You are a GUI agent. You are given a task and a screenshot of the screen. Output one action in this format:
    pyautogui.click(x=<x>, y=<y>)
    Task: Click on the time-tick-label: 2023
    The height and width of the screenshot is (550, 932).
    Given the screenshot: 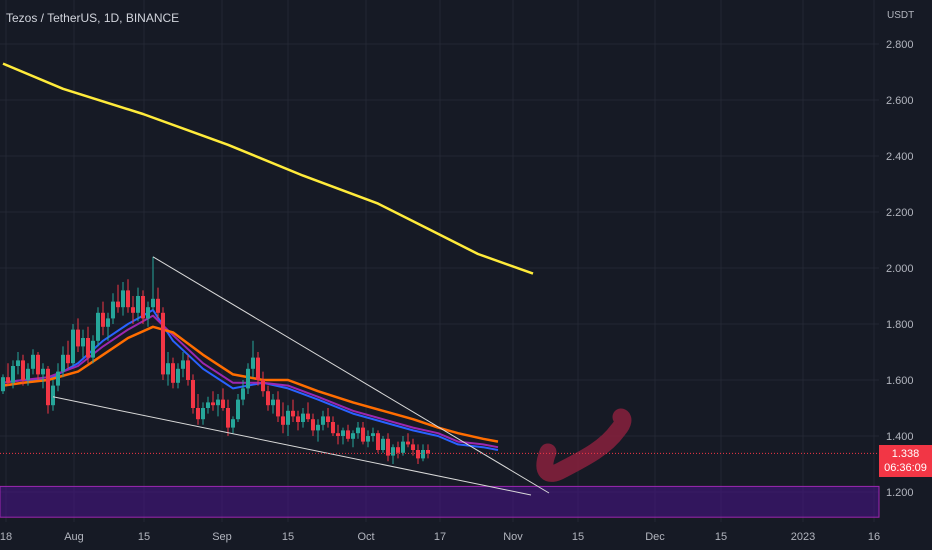 What is the action you would take?
    pyautogui.click(x=803, y=537)
    